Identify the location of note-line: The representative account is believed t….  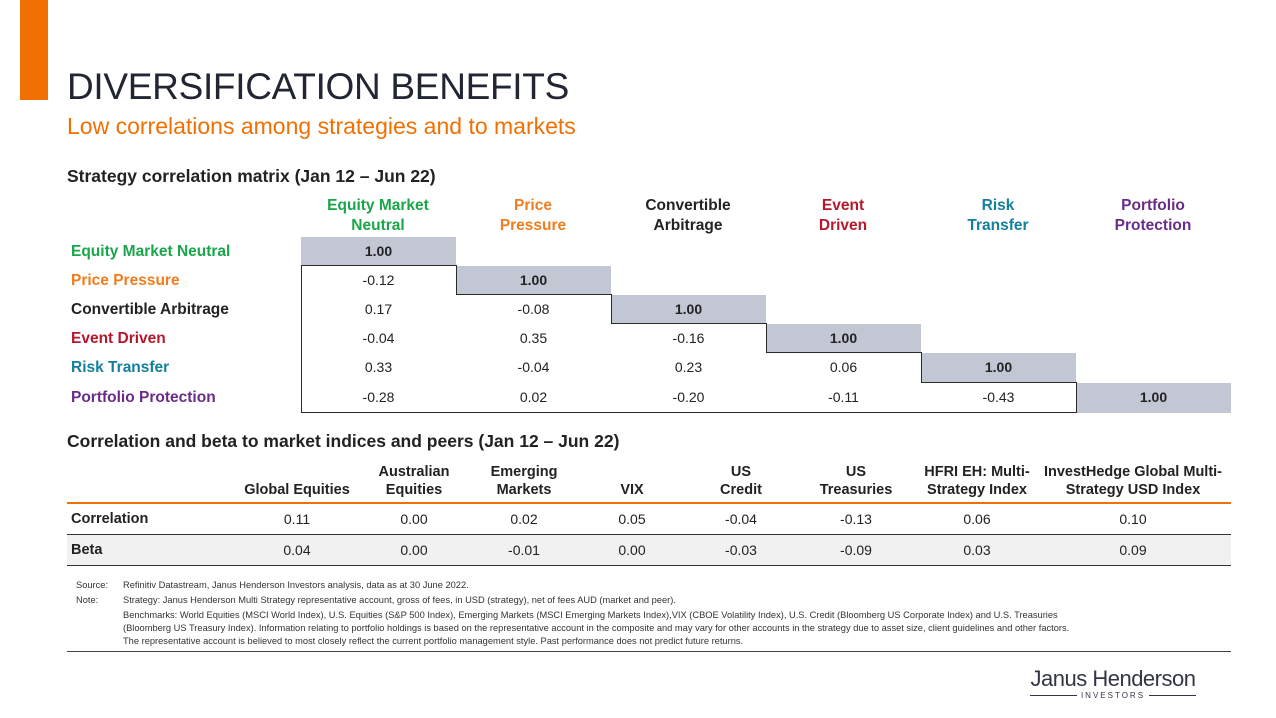
(433, 641).